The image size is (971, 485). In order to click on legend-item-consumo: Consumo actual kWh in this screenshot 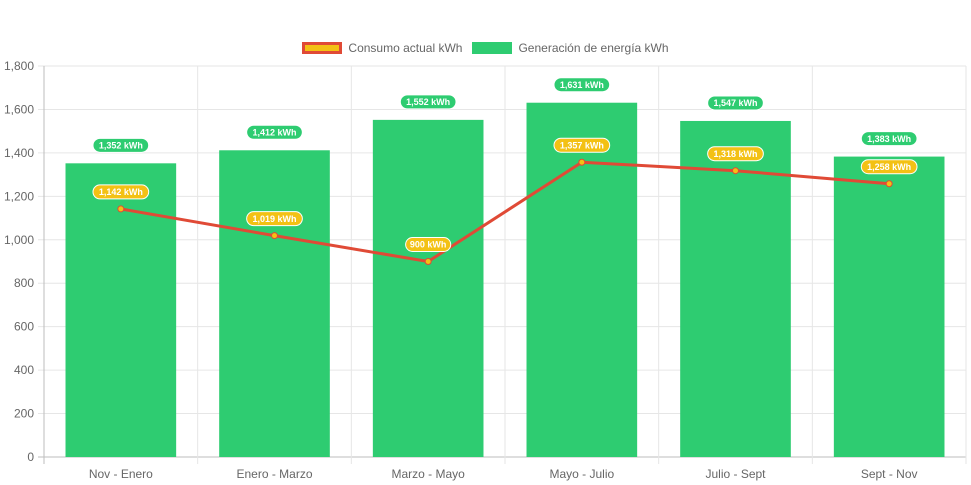, I will do `click(382, 48)`.